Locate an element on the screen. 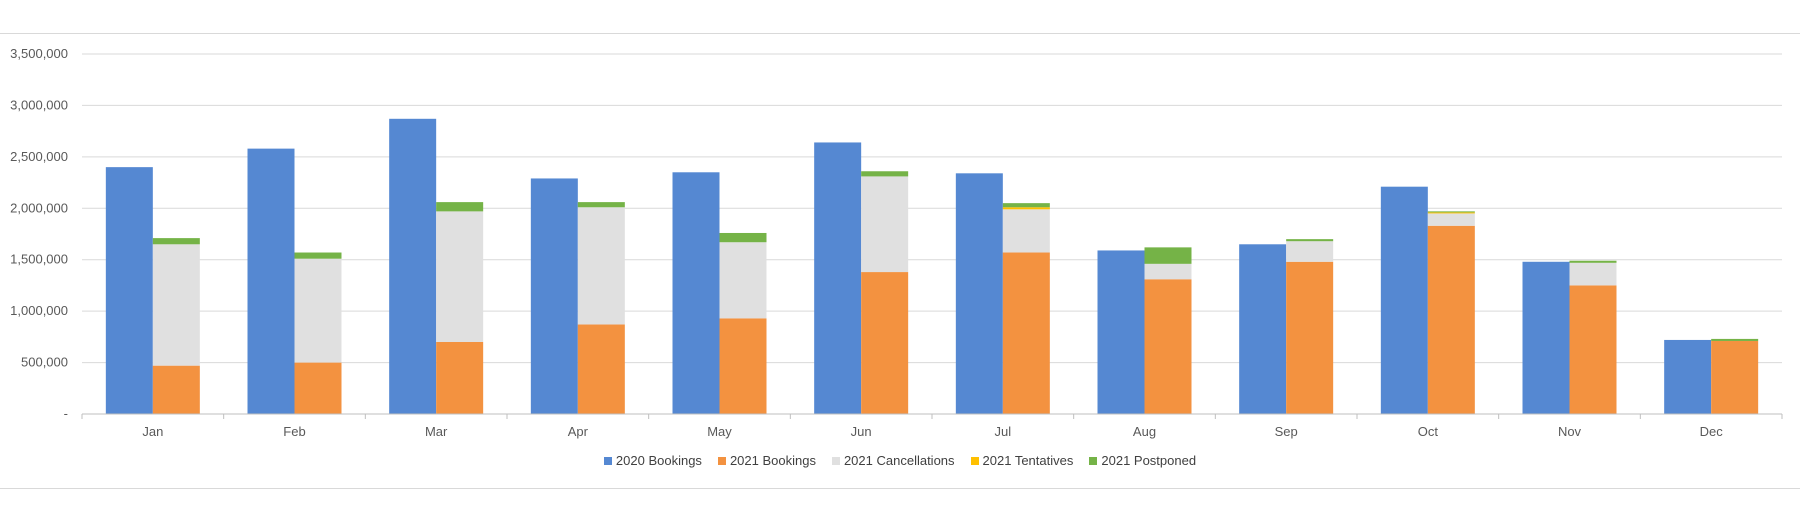 This screenshot has height=526, width=1800. y-tick-label: 1,500,000 is located at coordinates (39, 259).